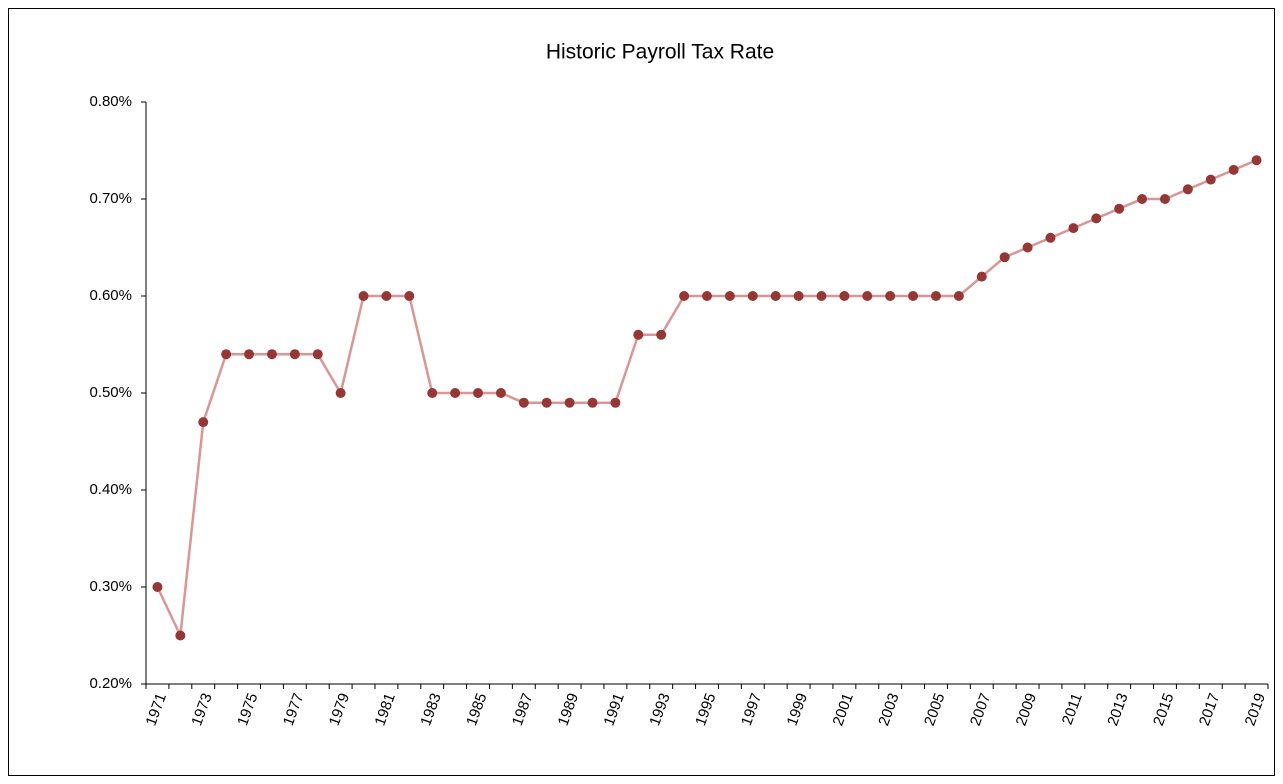 The image size is (1283, 784). What do you see at coordinates (660, 52) in the screenshot?
I see `chart-title: Historic Payroll Tax Rate` at bounding box center [660, 52].